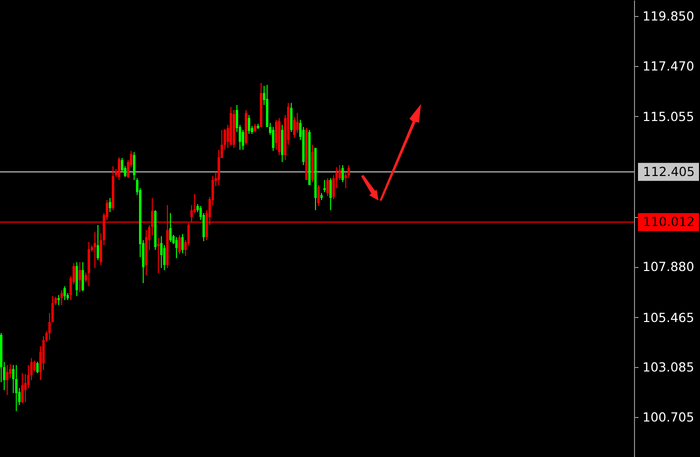  I want to click on ref-line-label: 110.012, so click(669, 222).